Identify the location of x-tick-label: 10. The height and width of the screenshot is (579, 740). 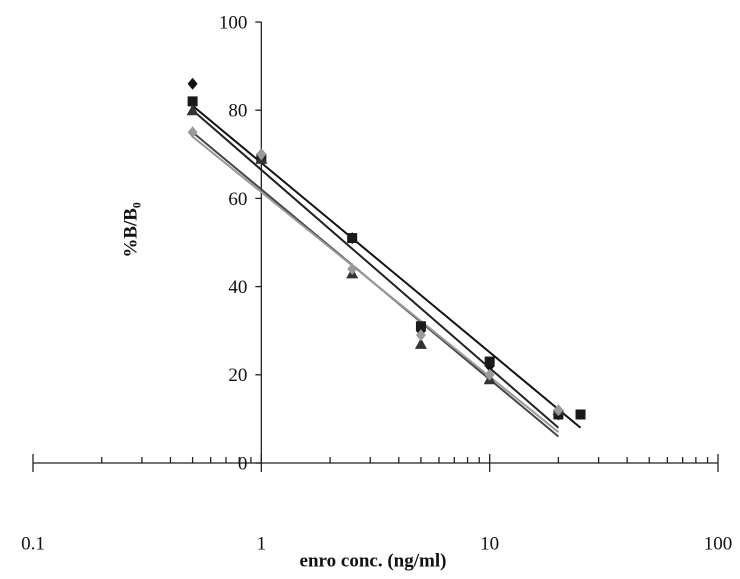
(489, 543).